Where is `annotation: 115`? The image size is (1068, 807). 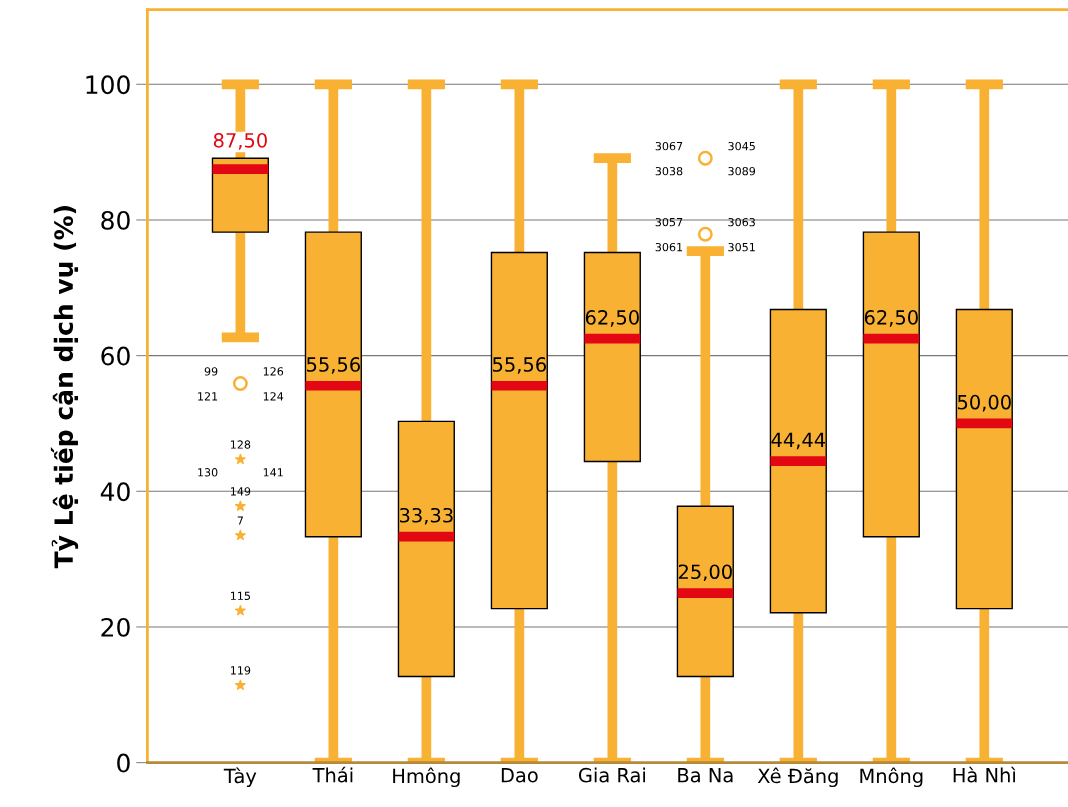 annotation: 115 is located at coordinates (240, 596).